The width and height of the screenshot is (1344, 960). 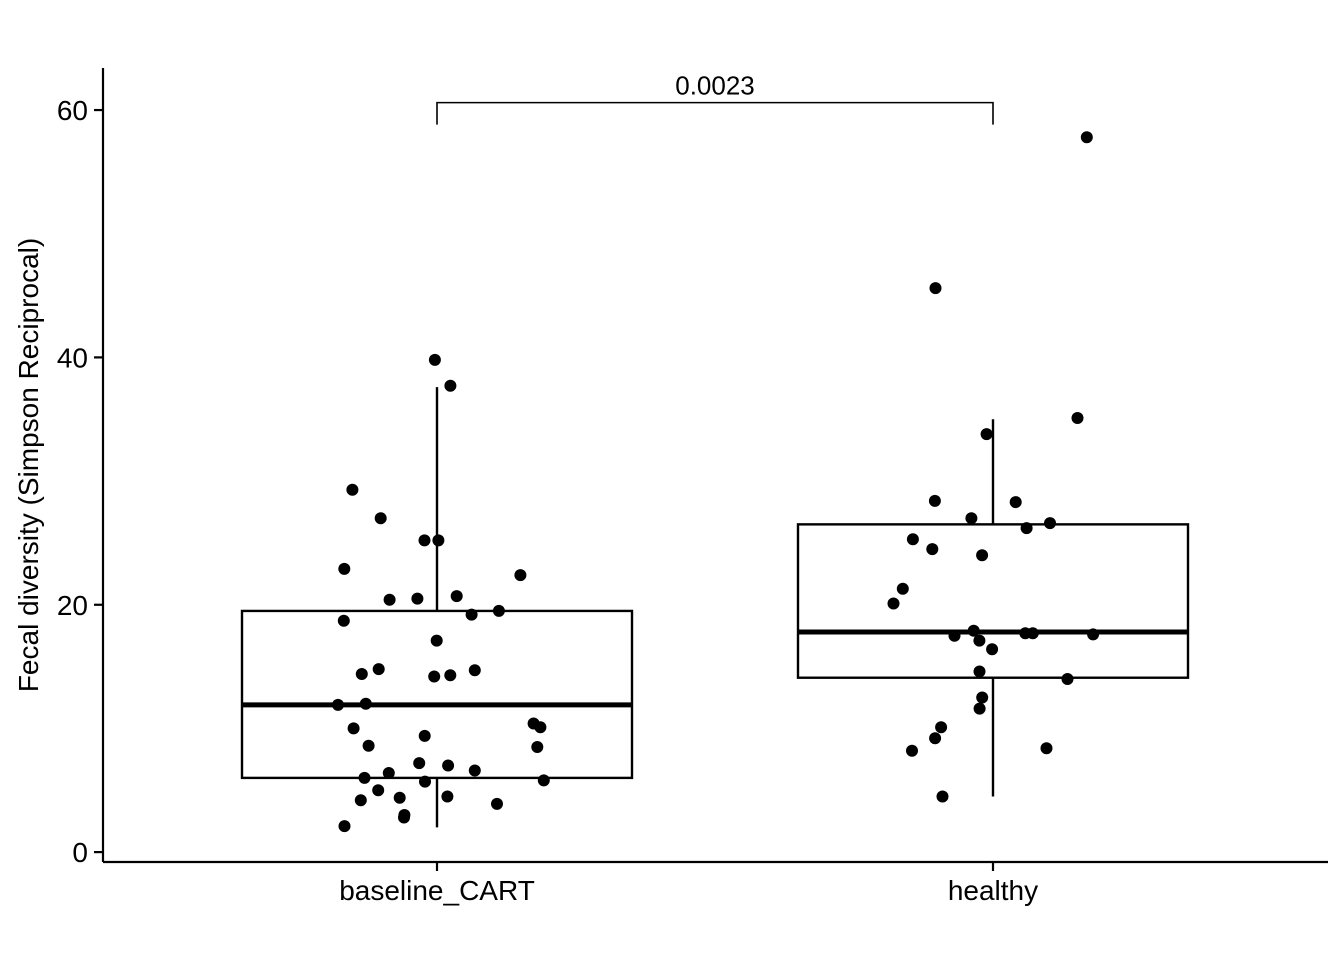 What do you see at coordinates (72, 357) in the screenshot?
I see `y-tick-label: 40` at bounding box center [72, 357].